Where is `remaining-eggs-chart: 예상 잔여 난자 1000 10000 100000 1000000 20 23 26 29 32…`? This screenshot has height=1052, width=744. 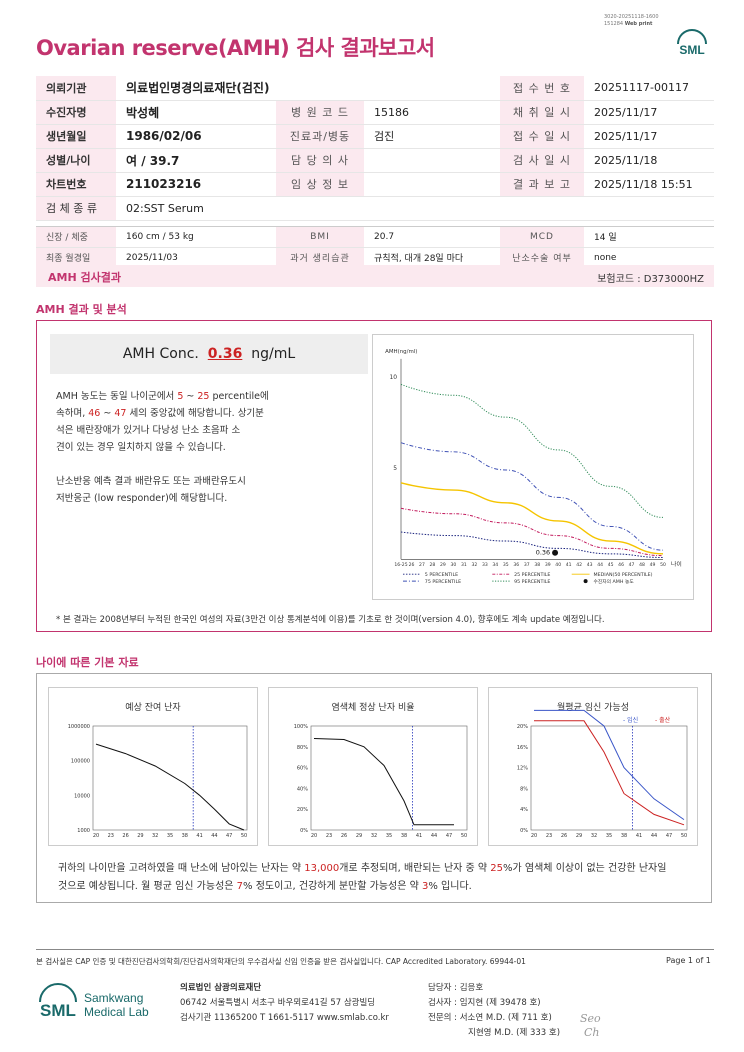 remaining-eggs-chart: 예상 잔여 난자 1000 10000 100000 1000000 20 23 26 29 32… is located at coordinates (153, 766).